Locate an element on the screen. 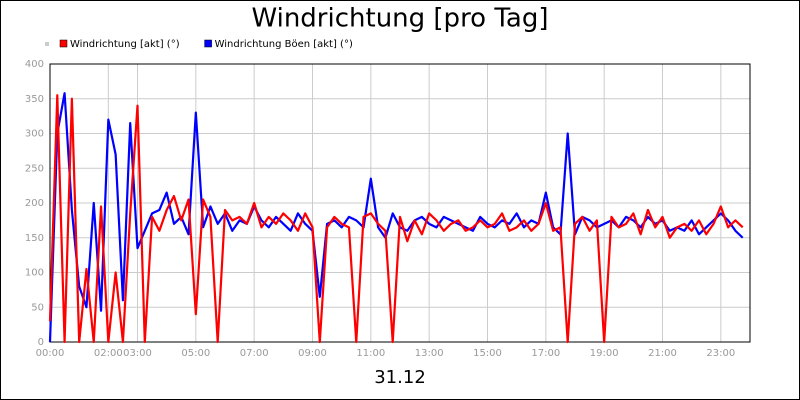  y-tick-label: 150 is located at coordinates (34, 238).